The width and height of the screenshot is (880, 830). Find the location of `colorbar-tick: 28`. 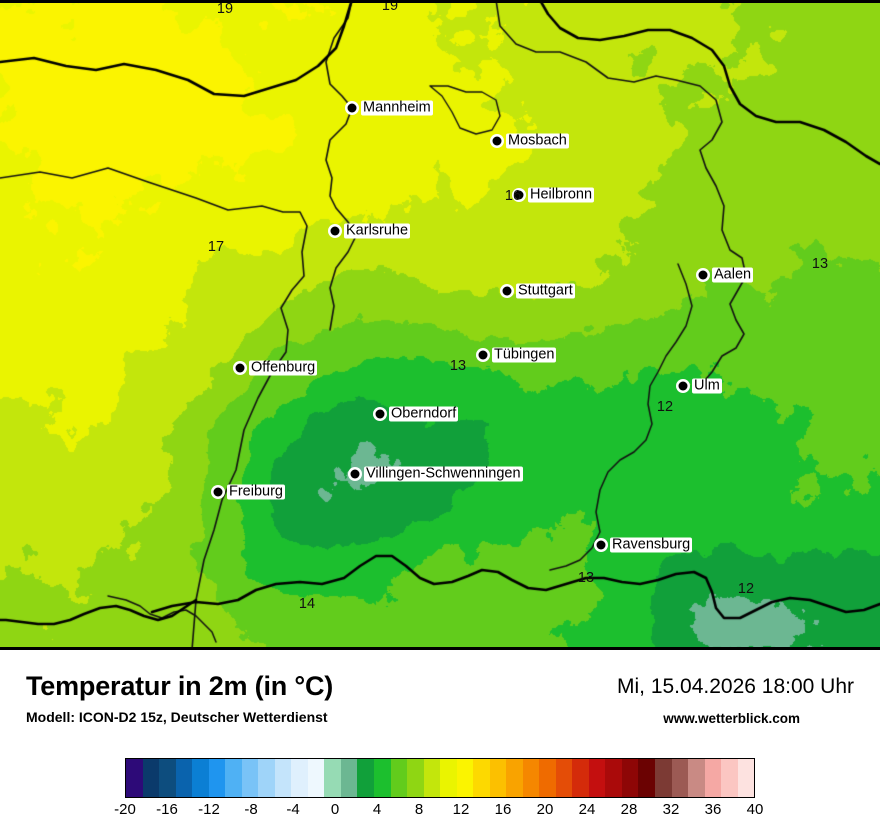

colorbar-tick: 28 is located at coordinates (629, 809).